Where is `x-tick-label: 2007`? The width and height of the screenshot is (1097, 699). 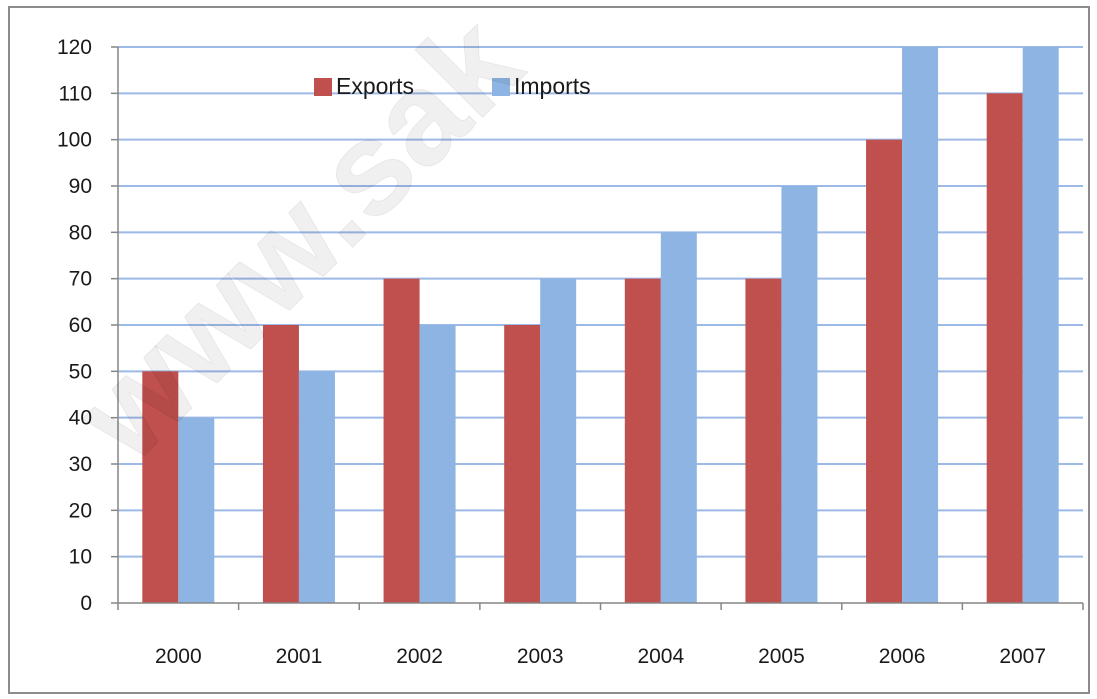
x-tick-label: 2007 is located at coordinates (1022, 656).